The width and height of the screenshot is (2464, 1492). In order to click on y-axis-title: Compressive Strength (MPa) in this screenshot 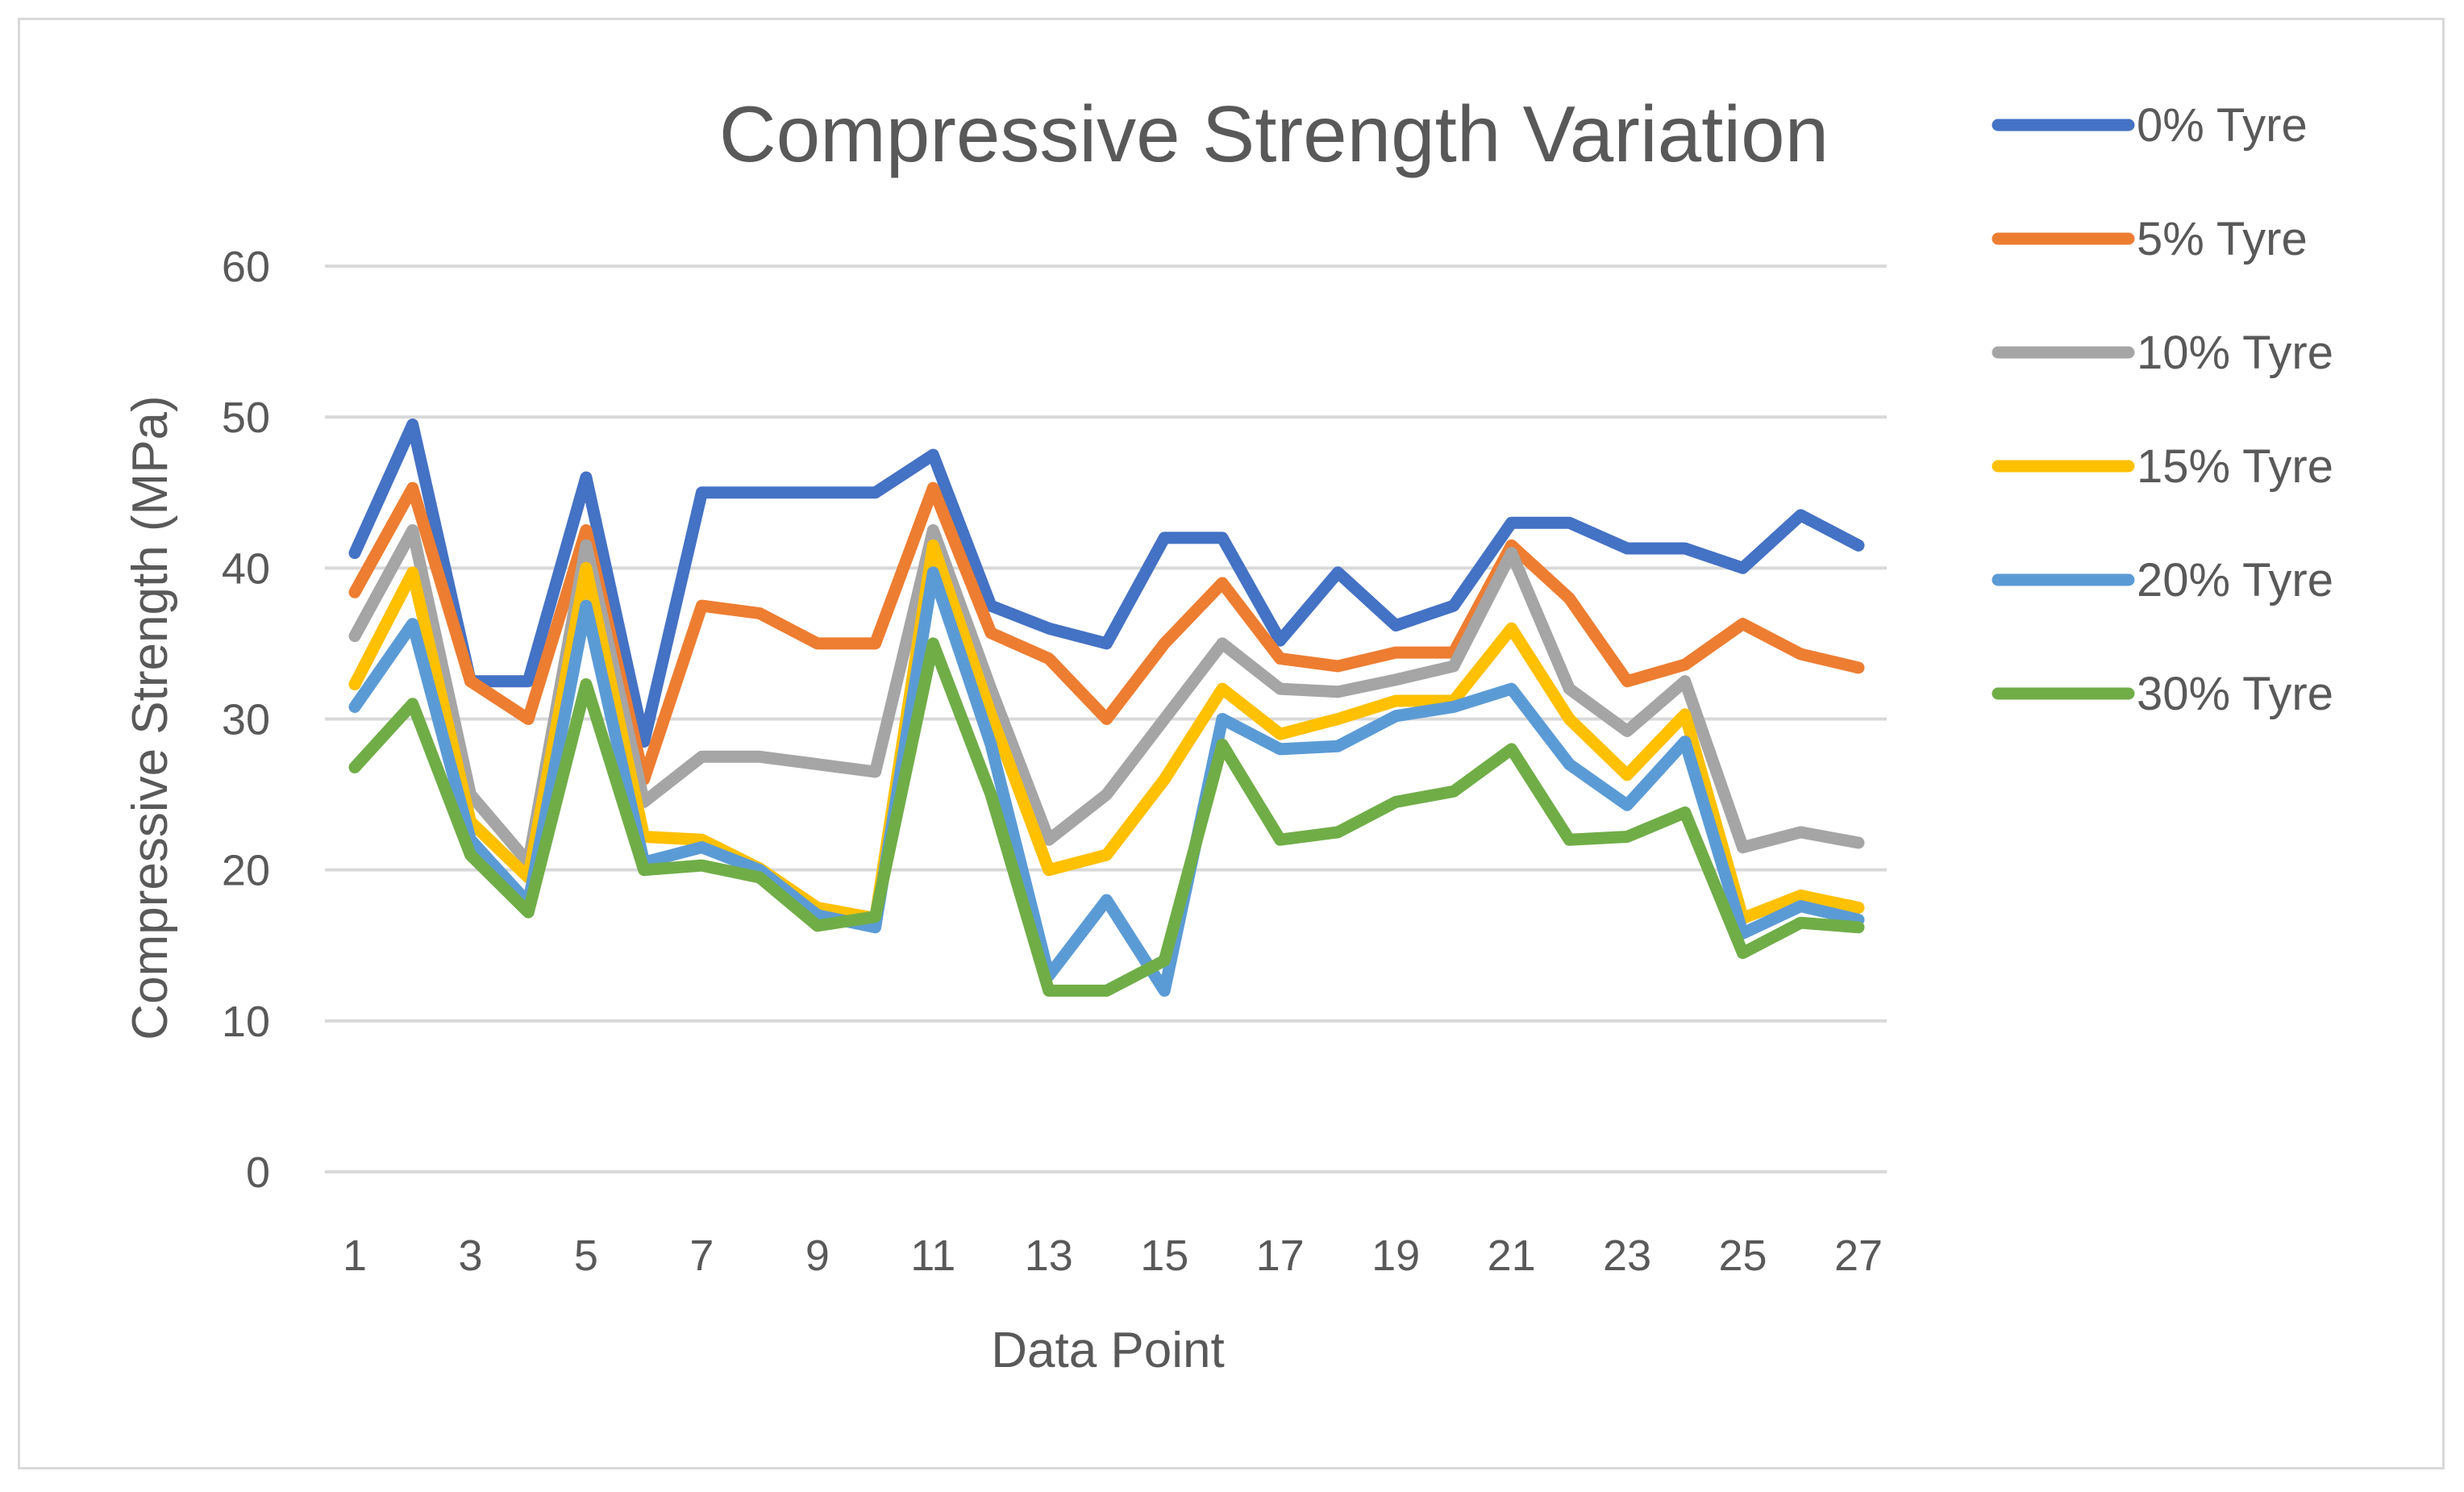, I will do `click(150, 717)`.